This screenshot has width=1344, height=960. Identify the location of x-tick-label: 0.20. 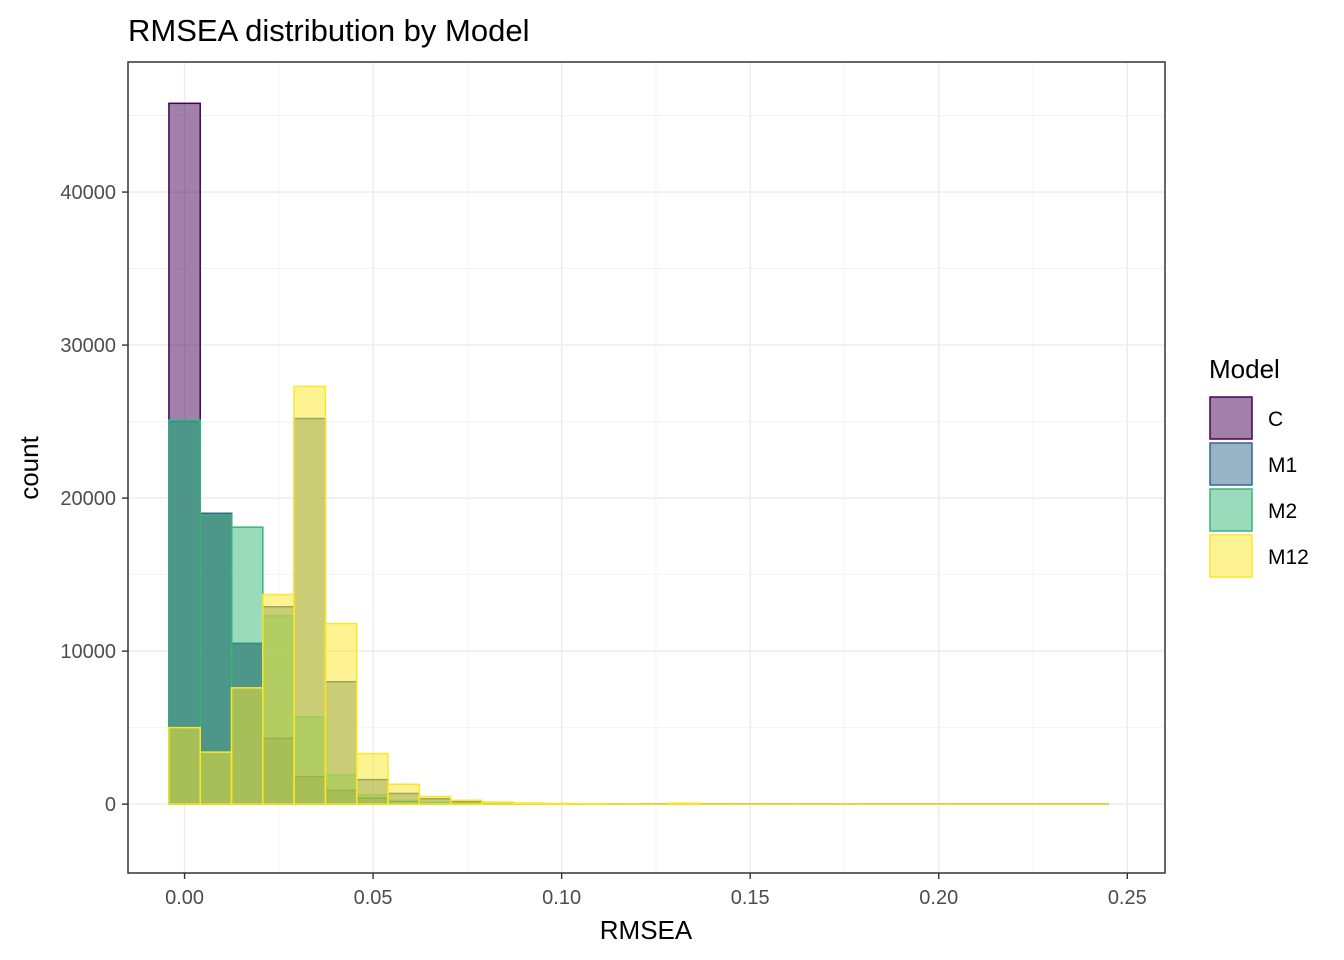
(938, 898).